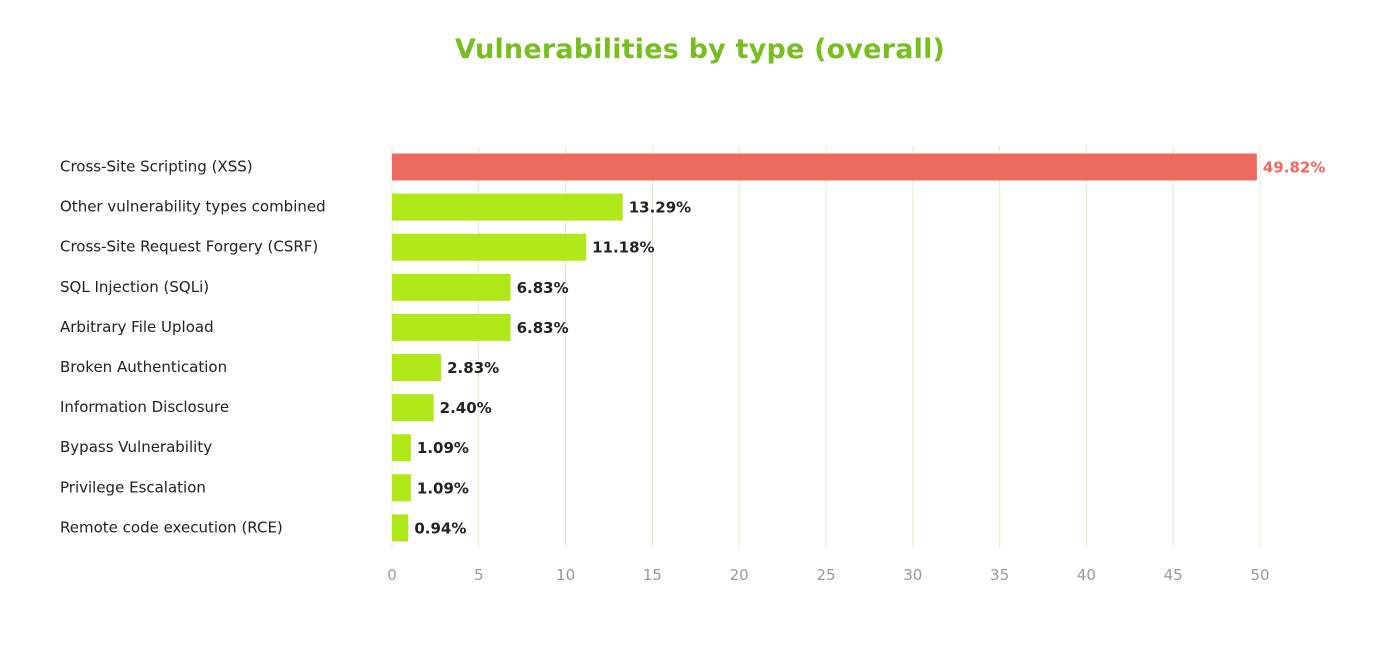 This screenshot has height=652, width=1400. Describe the element at coordinates (700, 49) in the screenshot. I see `chart-title: Vulnerabilities by type (overall)` at that location.